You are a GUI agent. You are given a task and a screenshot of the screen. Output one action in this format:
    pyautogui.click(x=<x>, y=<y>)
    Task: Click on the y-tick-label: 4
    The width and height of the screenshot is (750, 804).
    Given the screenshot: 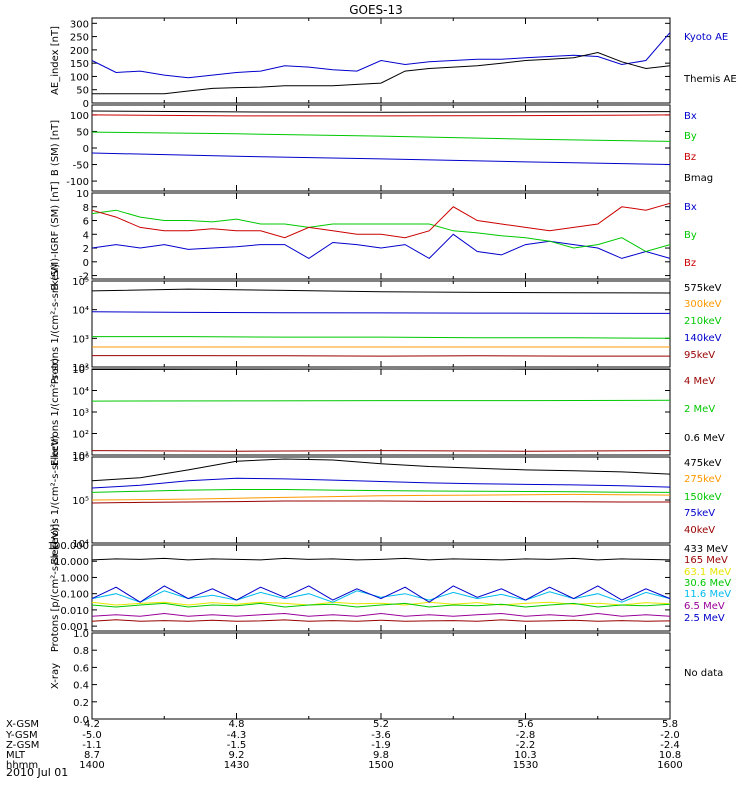 What is the action you would take?
    pyautogui.click(x=86, y=235)
    